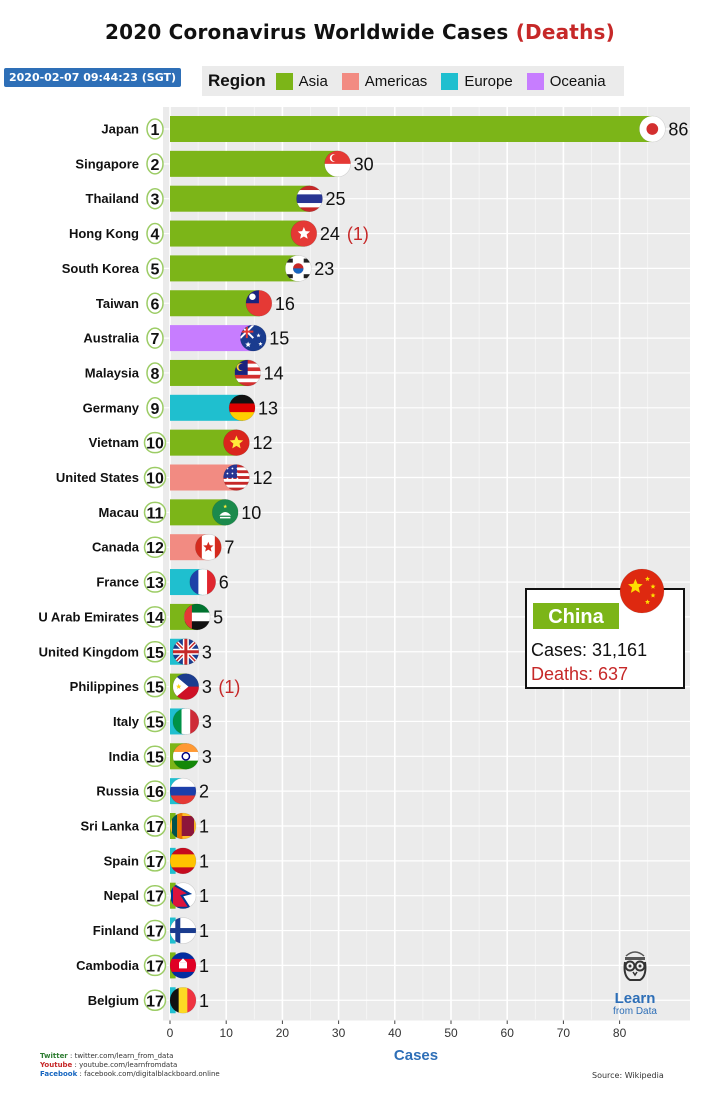 The width and height of the screenshot is (720, 1098). Describe the element at coordinates (97, 477) in the screenshot. I see `country-label: United States` at that location.